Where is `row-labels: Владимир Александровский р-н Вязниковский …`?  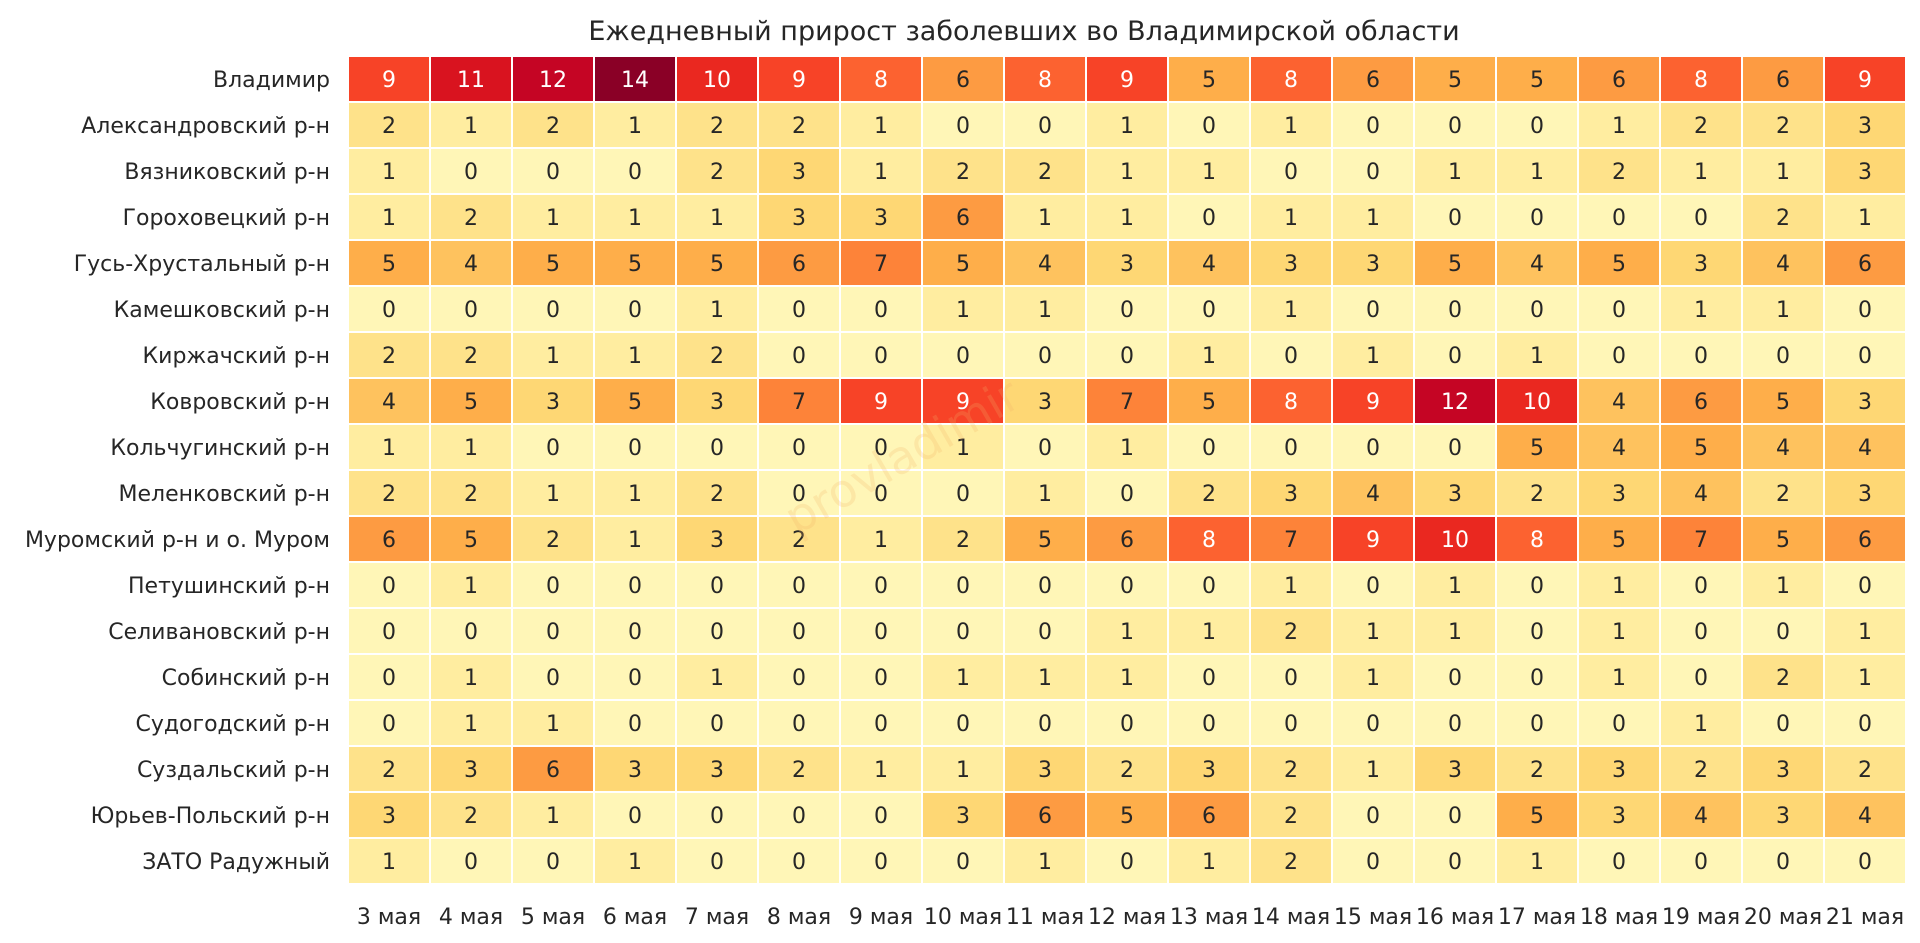
row-labels: Владимир Александровский р-н Вязниковский … is located at coordinates (177, 471).